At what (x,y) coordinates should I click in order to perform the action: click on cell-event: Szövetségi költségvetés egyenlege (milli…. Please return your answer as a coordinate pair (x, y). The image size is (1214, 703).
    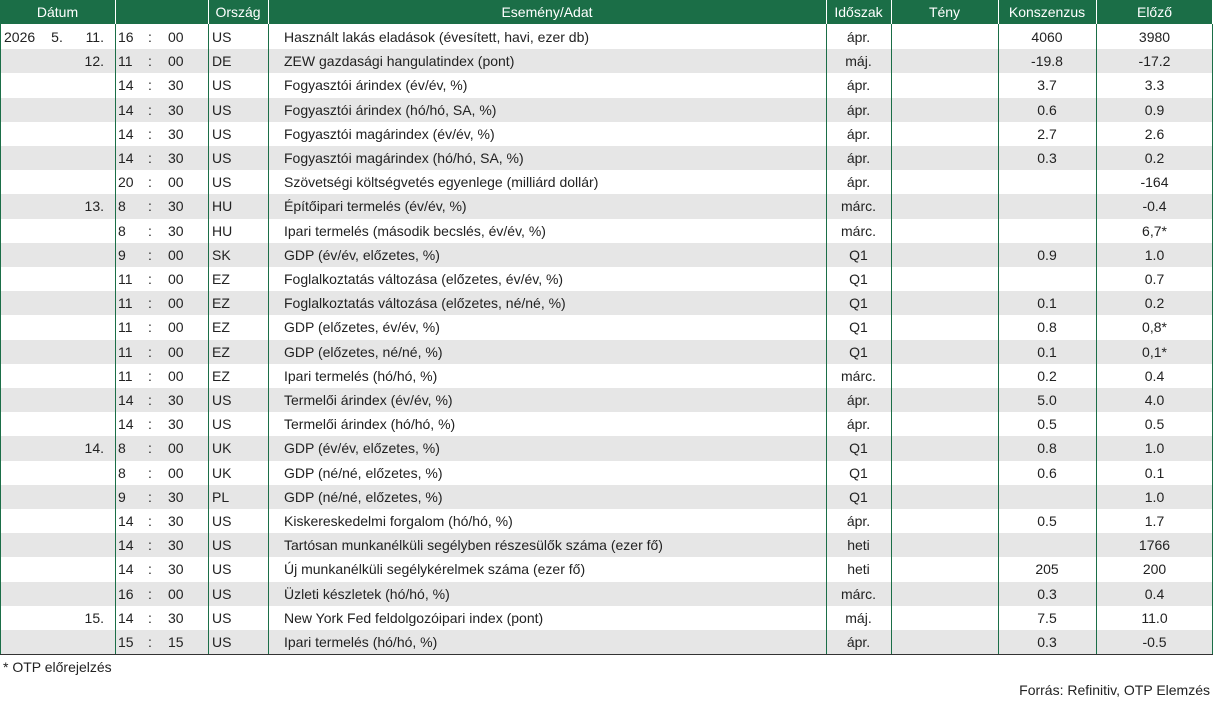
    Looking at the image, I should click on (441, 182).